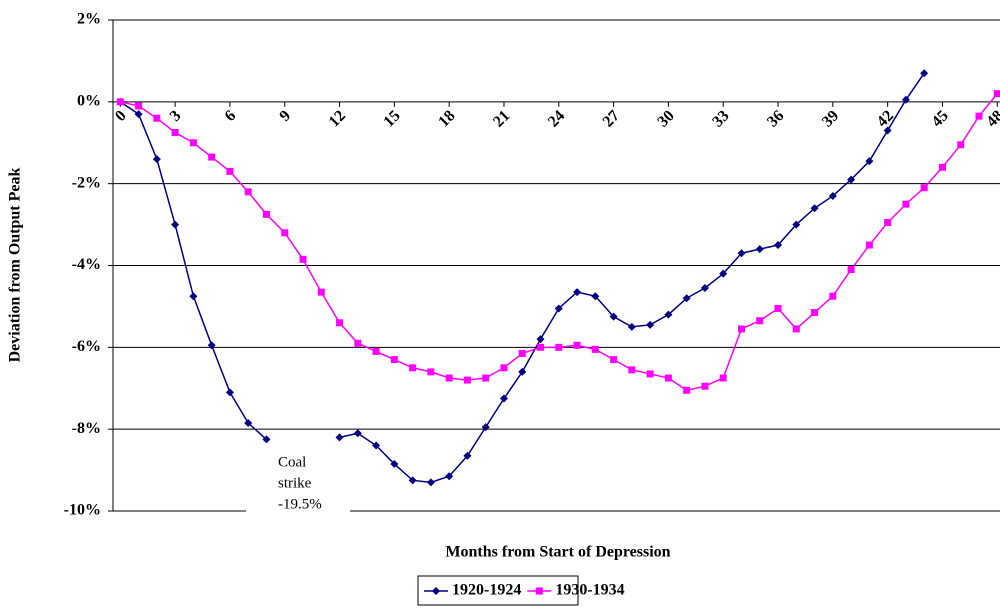 The image size is (1000, 609). I want to click on y-tick-label: -10%, so click(82, 510).